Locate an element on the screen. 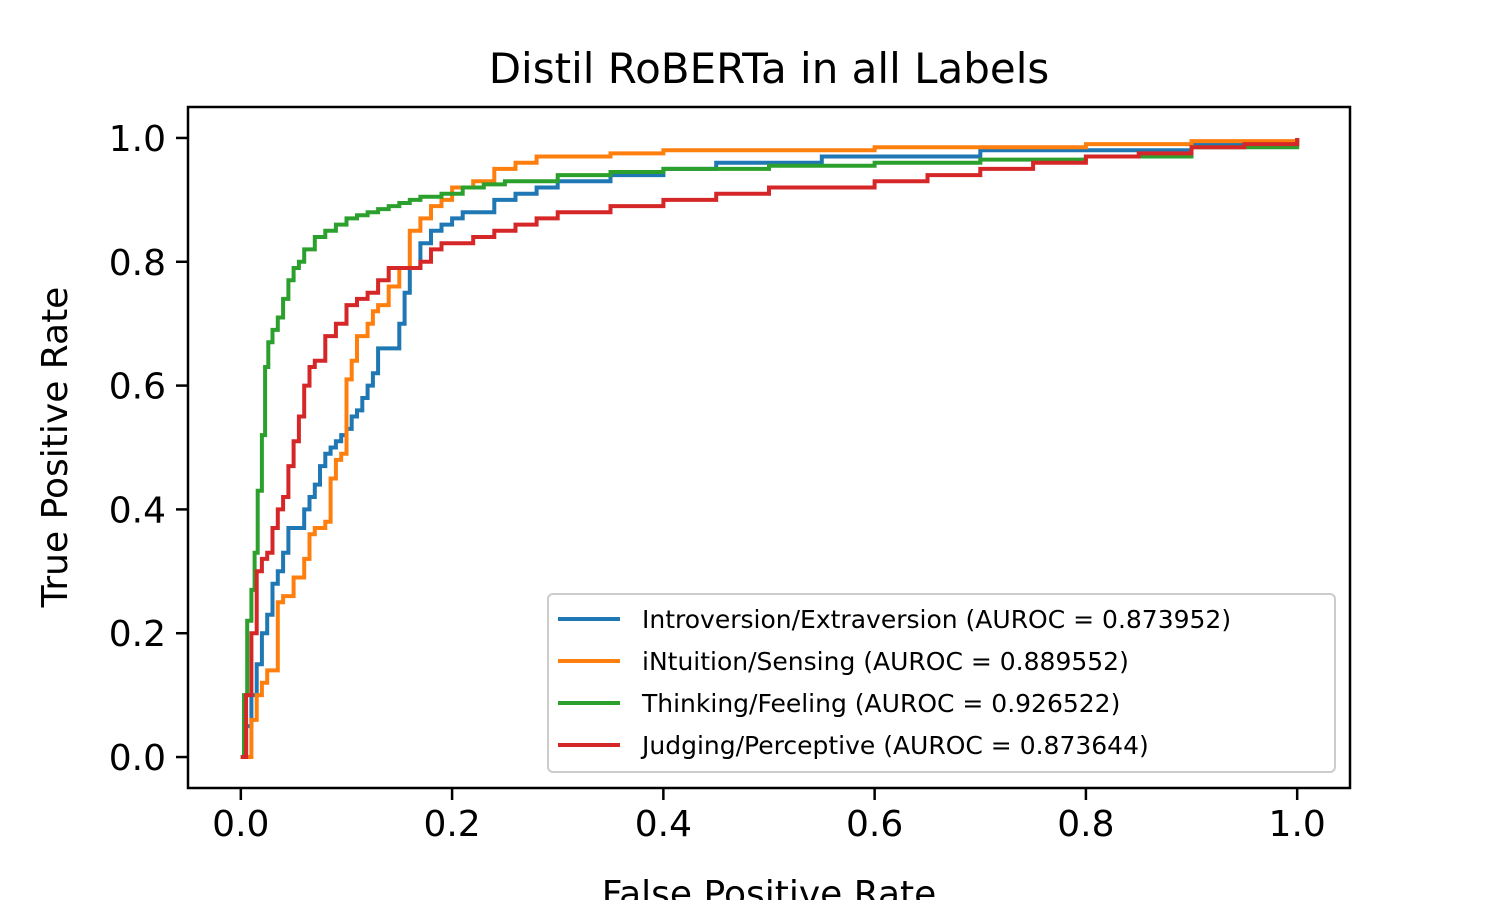 The width and height of the screenshot is (1500, 900). y-tick-label: 1.0 is located at coordinates (137, 139).